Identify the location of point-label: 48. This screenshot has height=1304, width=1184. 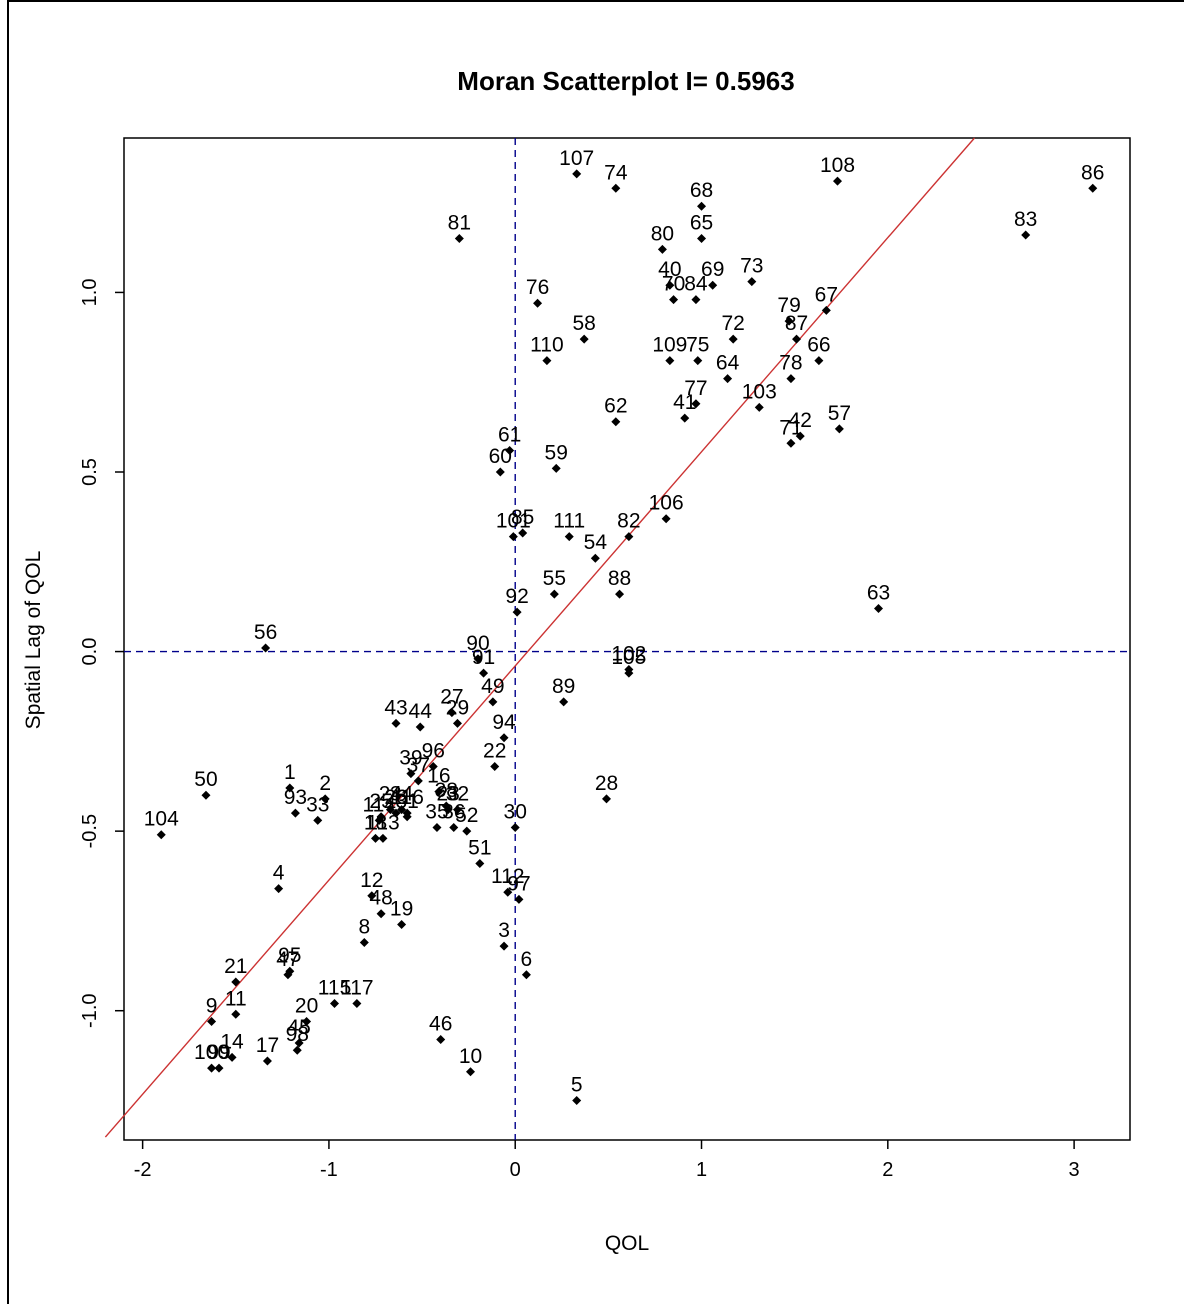
(380, 898).